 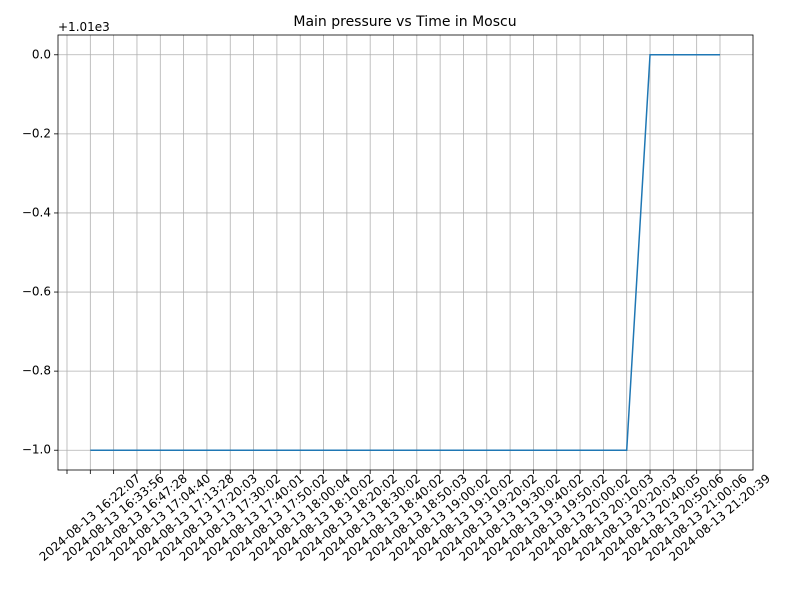 What do you see at coordinates (36, 371) in the screenshot?
I see `y-tick-label: −0.8` at bounding box center [36, 371].